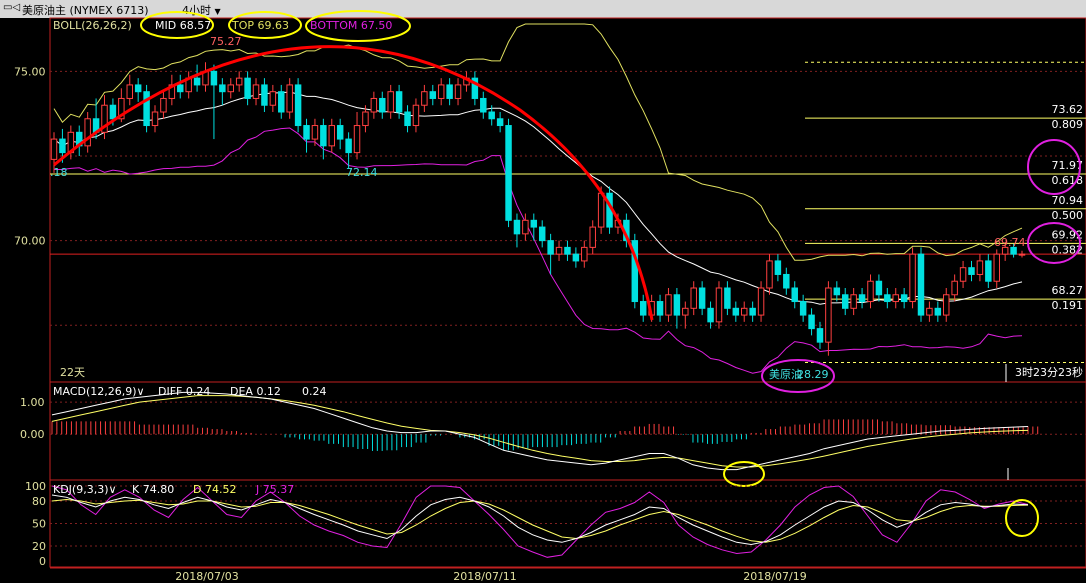  Describe the element at coordinates (785, 374) in the screenshot. I see `low-point-label: 美原油` at that location.